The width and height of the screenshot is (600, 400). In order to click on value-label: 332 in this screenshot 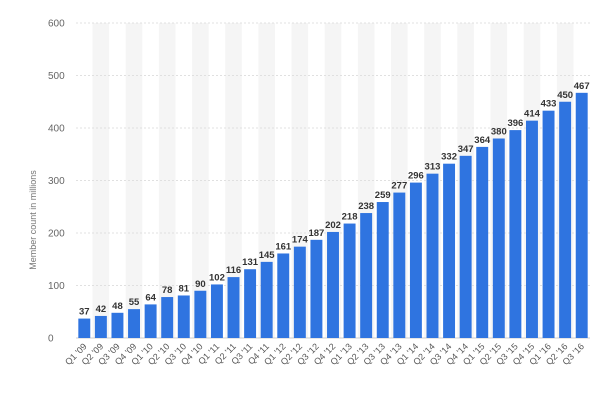, I will do `click(449, 157)`.